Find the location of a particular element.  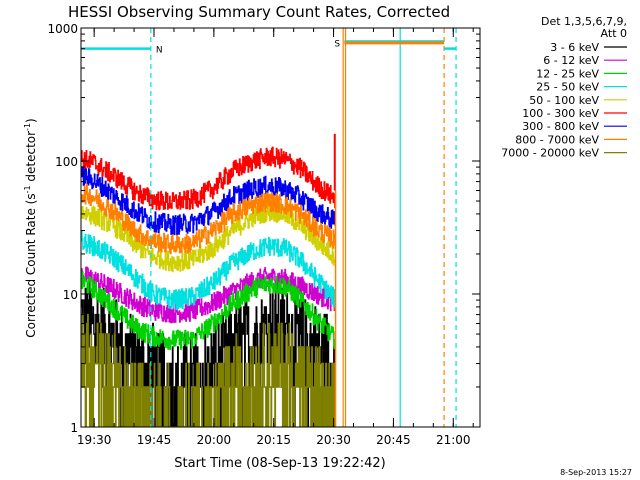

y-label-sup-2: -1 is located at coordinates (27, 127).